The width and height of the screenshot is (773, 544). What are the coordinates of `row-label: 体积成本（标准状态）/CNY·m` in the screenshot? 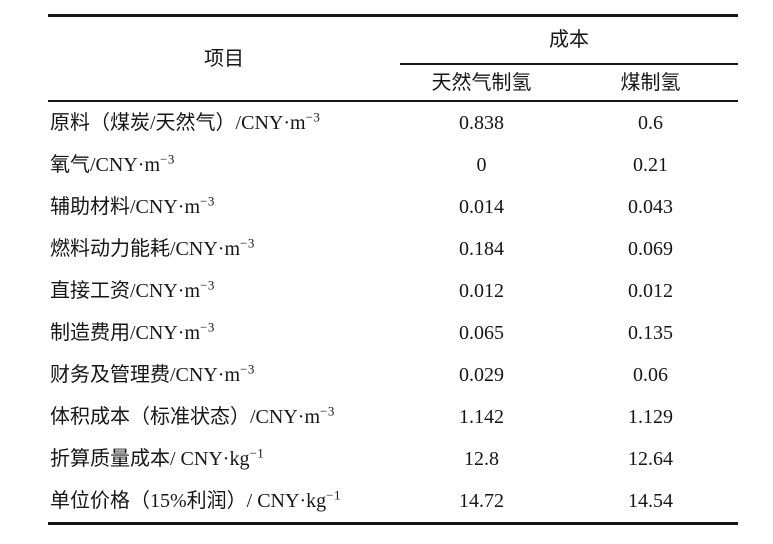 It's located at (185, 417).